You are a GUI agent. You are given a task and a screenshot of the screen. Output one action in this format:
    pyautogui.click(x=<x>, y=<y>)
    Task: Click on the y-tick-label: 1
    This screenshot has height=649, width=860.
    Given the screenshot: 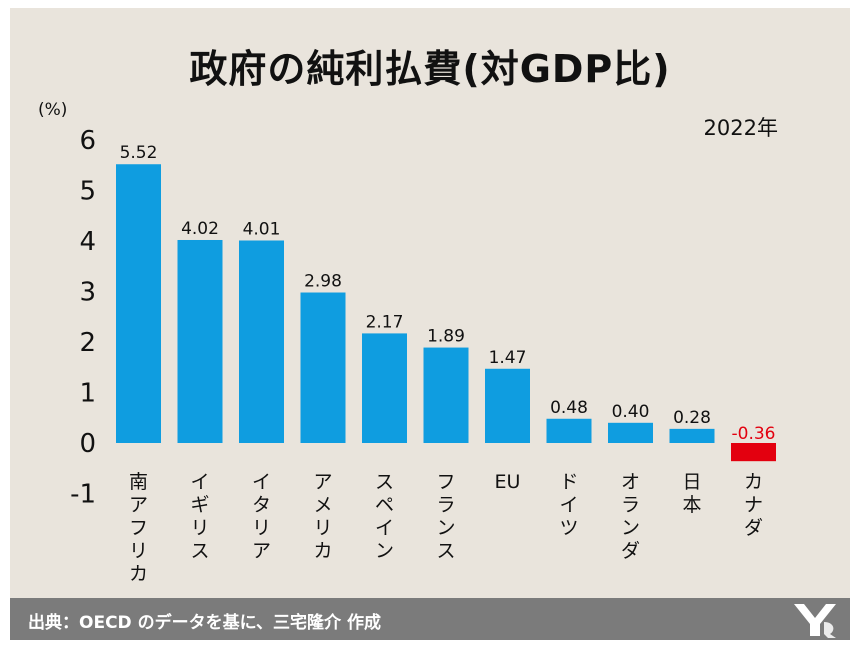 What is the action you would take?
    pyautogui.click(x=87, y=394)
    